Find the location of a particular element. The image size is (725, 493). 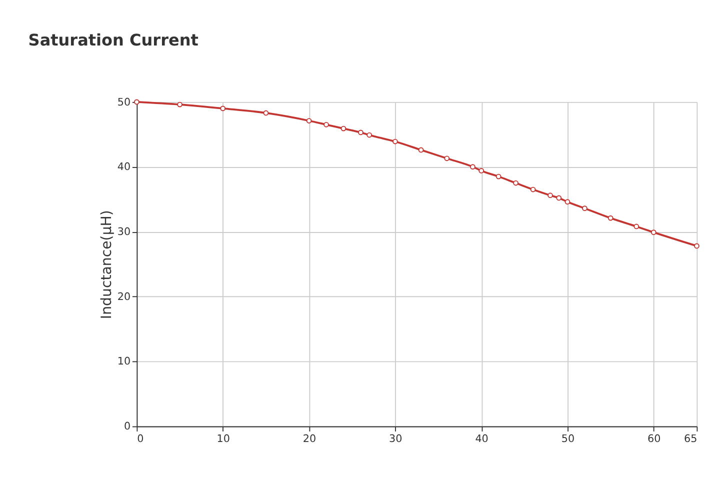

y-tick-label: 30 is located at coordinates (124, 232).